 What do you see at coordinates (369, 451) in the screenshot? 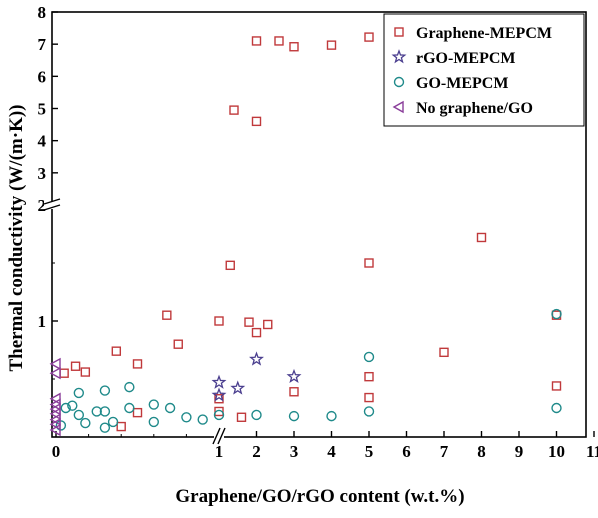
I see `x-tick-label: 5` at bounding box center [369, 451].